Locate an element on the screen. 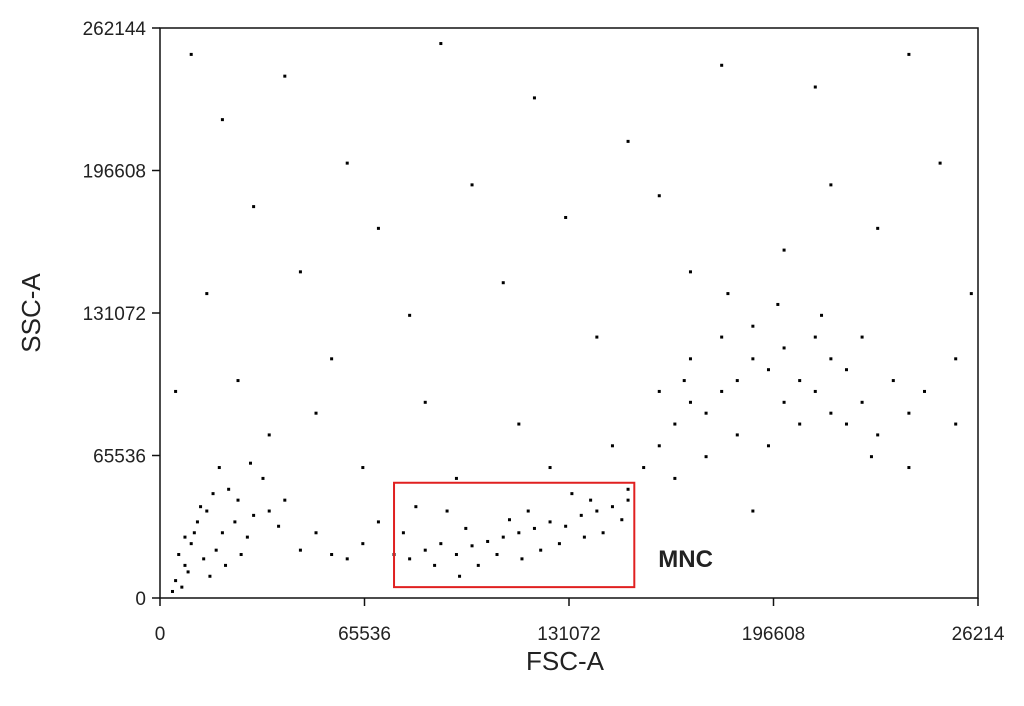 The image size is (1024, 706). y-axis-label: SSC-A is located at coordinates (31, 313).